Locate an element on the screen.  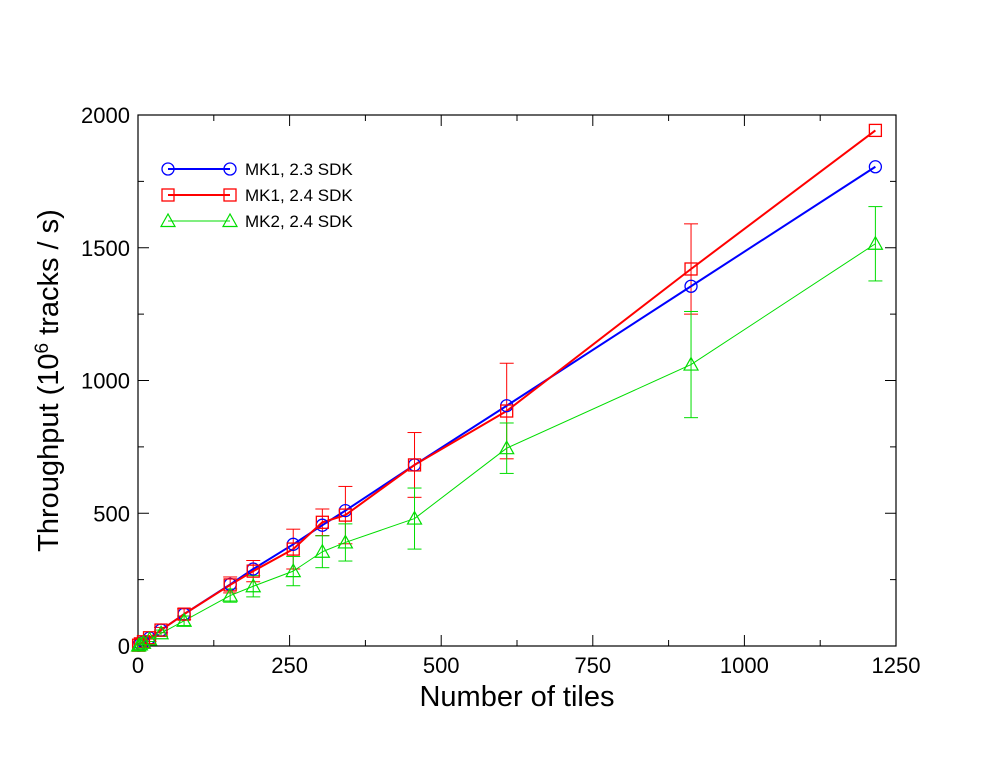
x-tick-label: 1250 is located at coordinates (896, 665).